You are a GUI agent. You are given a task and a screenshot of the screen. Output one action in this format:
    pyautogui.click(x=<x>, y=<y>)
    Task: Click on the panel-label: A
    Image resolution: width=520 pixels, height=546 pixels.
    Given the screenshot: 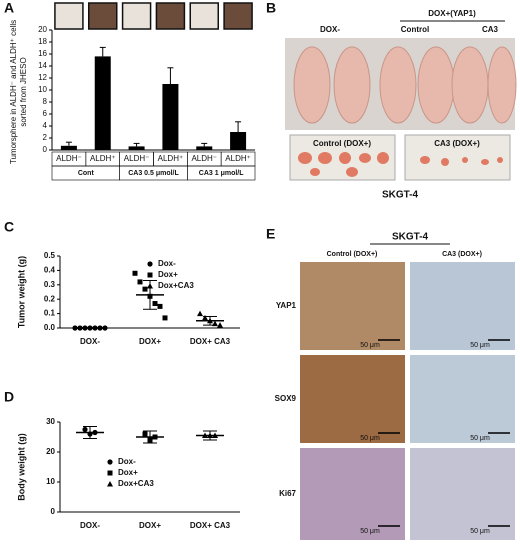 What is the action you would take?
    pyautogui.click(x=9, y=8)
    